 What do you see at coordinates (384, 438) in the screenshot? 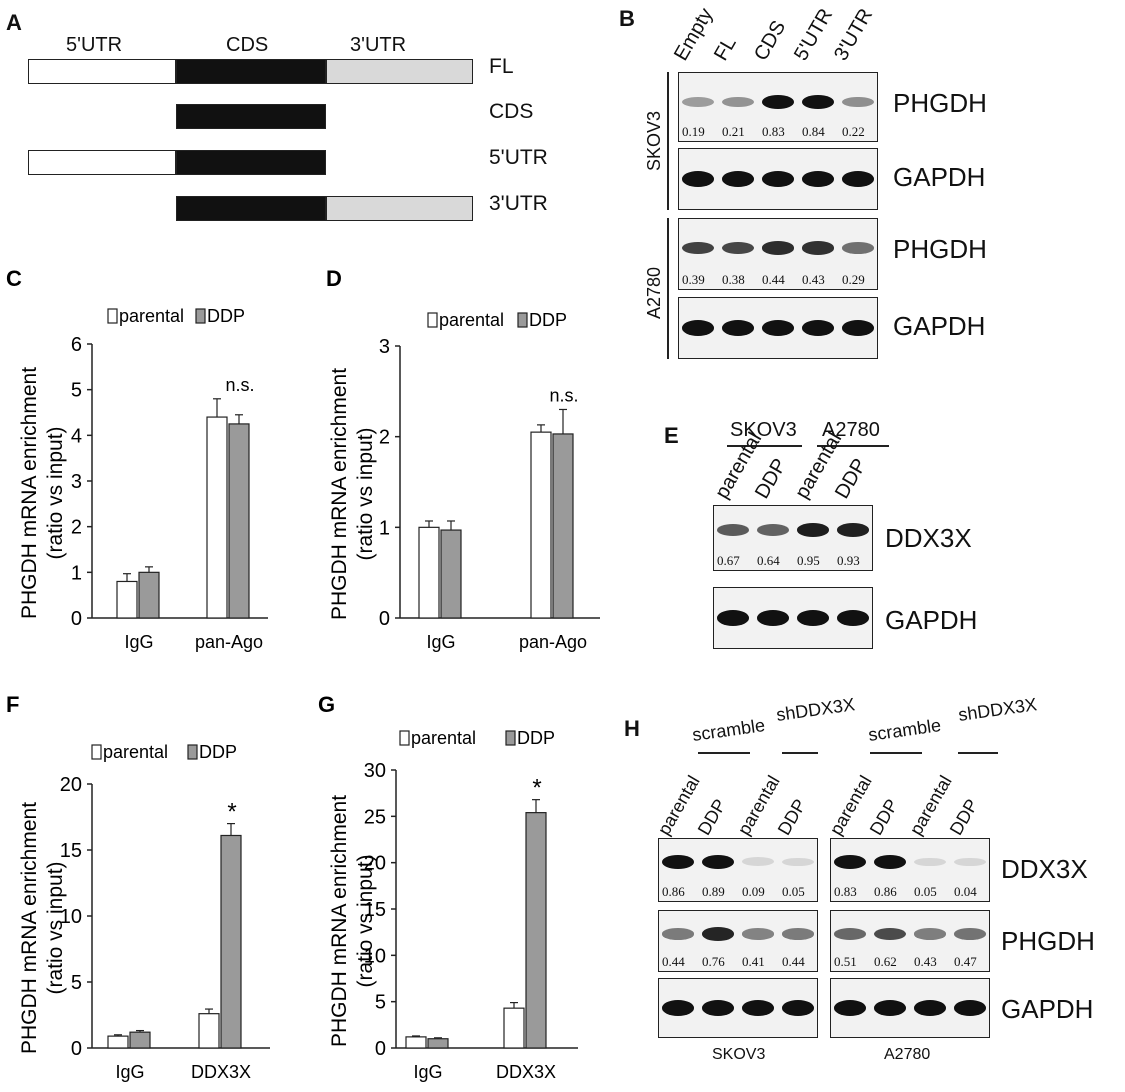
I see `y-tick-label: 2` at bounding box center [384, 438].